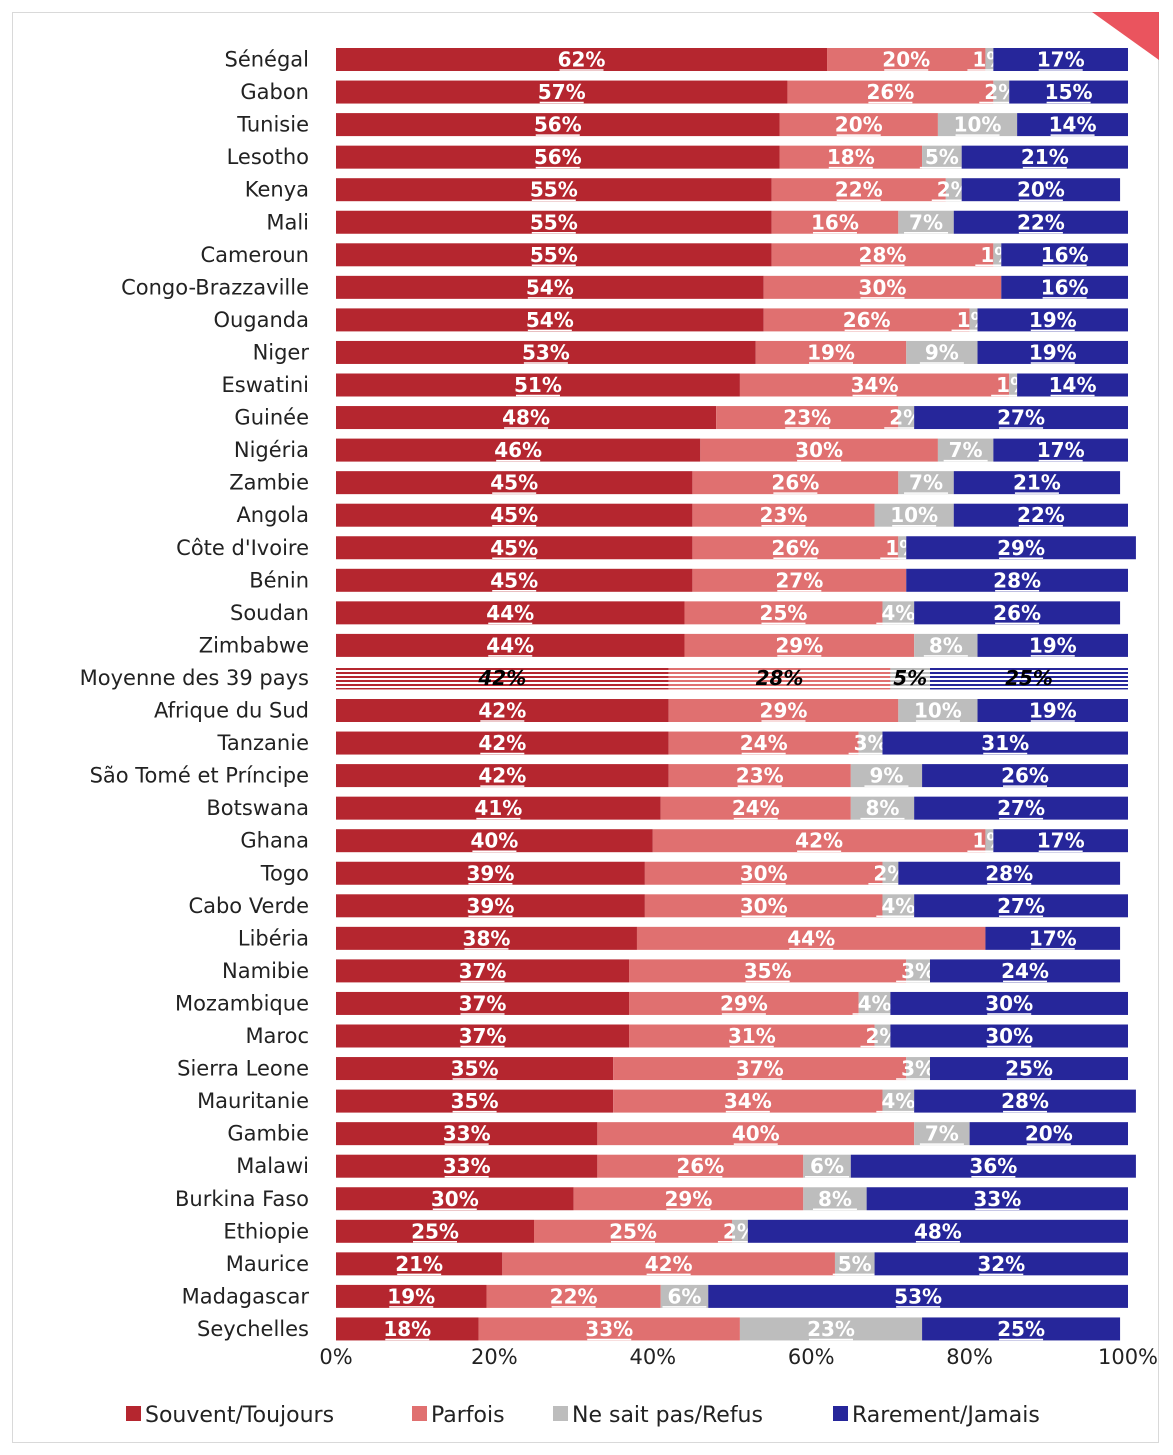 This screenshot has height=1455, width=1173. What do you see at coordinates (242, 1003) in the screenshot?
I see `country-label: Mozambique` at bounding box center [242, 1003].